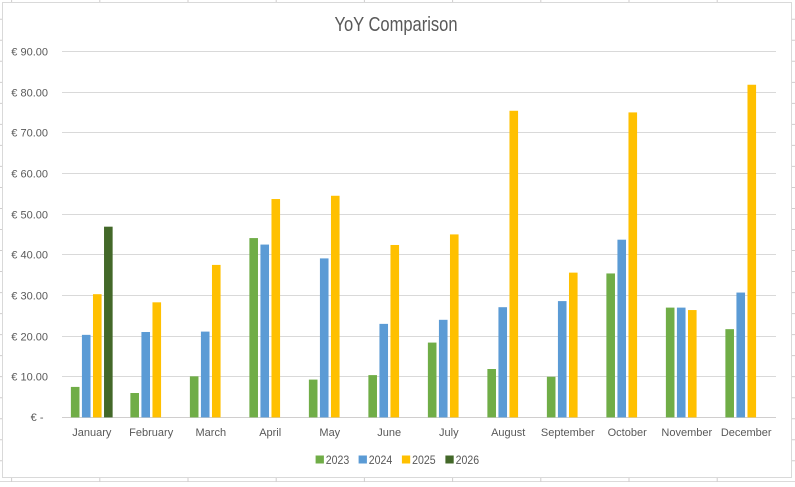 This screenshot has height=487, width=795. I want to click on svg-text: € 90.00, so click(29, 53).